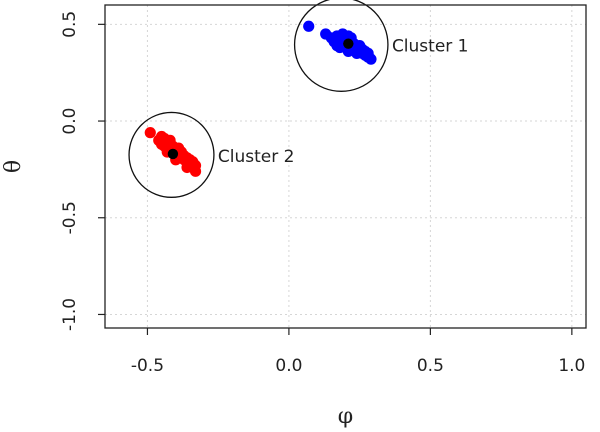 The width and height of the screenshot is (600, 432). I want to click on cluster-label: Cluster 2, so click(256, 157).